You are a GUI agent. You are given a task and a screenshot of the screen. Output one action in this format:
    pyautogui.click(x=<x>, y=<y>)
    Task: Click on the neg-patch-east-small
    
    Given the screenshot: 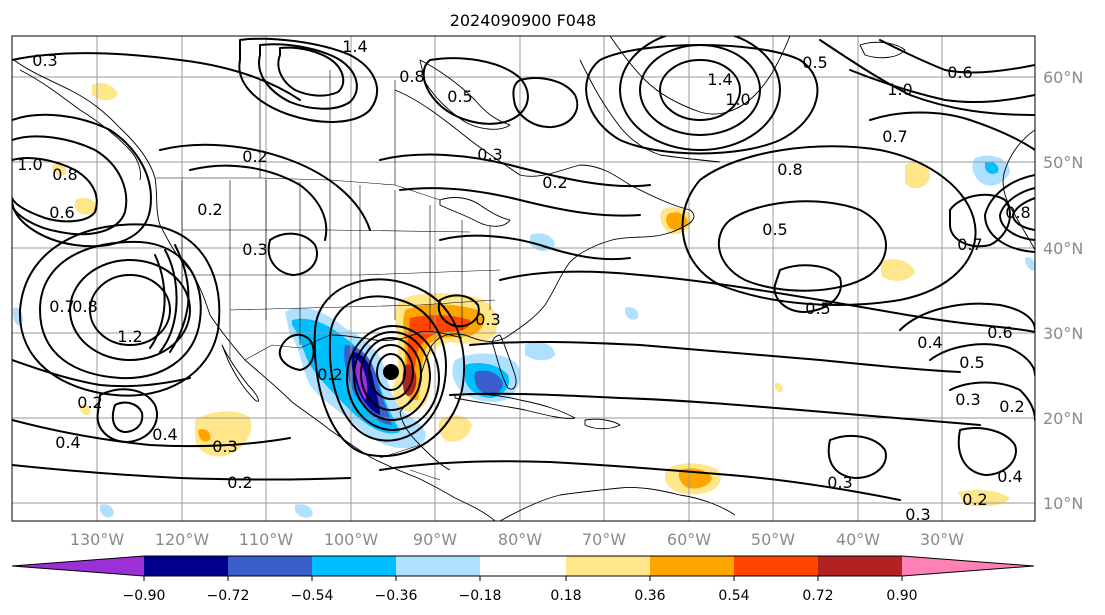 What is the action you would take?
    pyautogui.click(x=540, y=351)
    